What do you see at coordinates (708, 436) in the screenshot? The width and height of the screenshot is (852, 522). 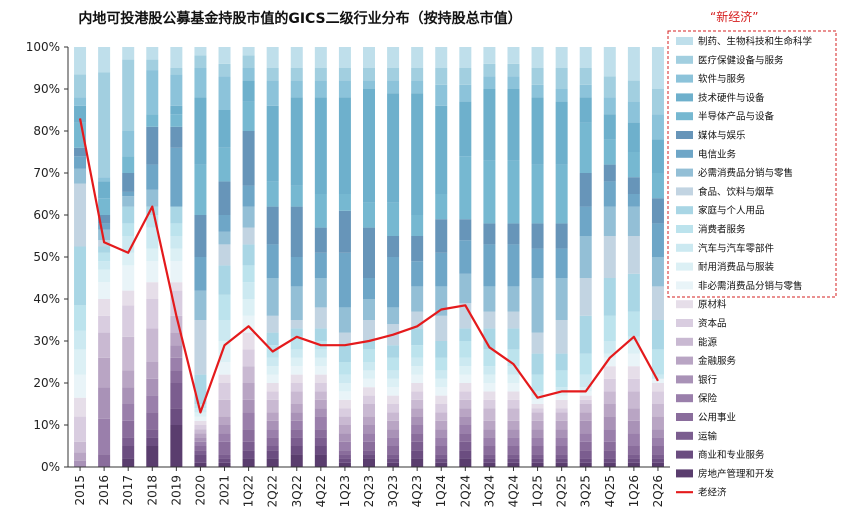 I see `legend-label: 运输` at bounding box center [708, 436].